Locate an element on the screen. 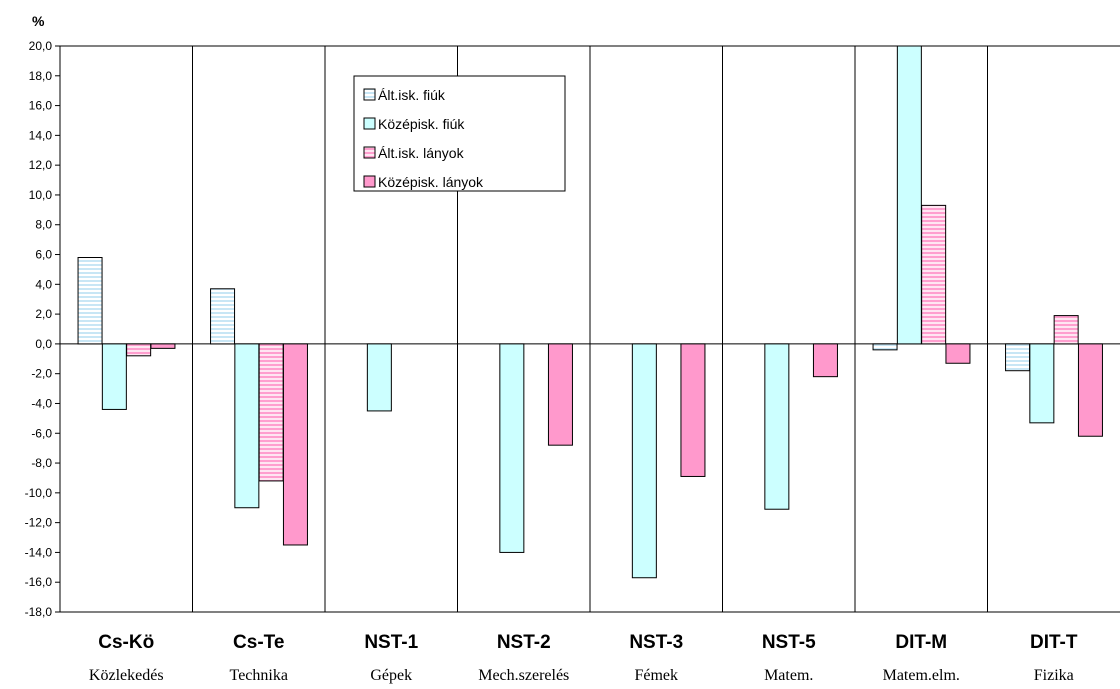 The height and width of the screenshot is (689, 1120). legend-box is located at coordinates (459, 133).